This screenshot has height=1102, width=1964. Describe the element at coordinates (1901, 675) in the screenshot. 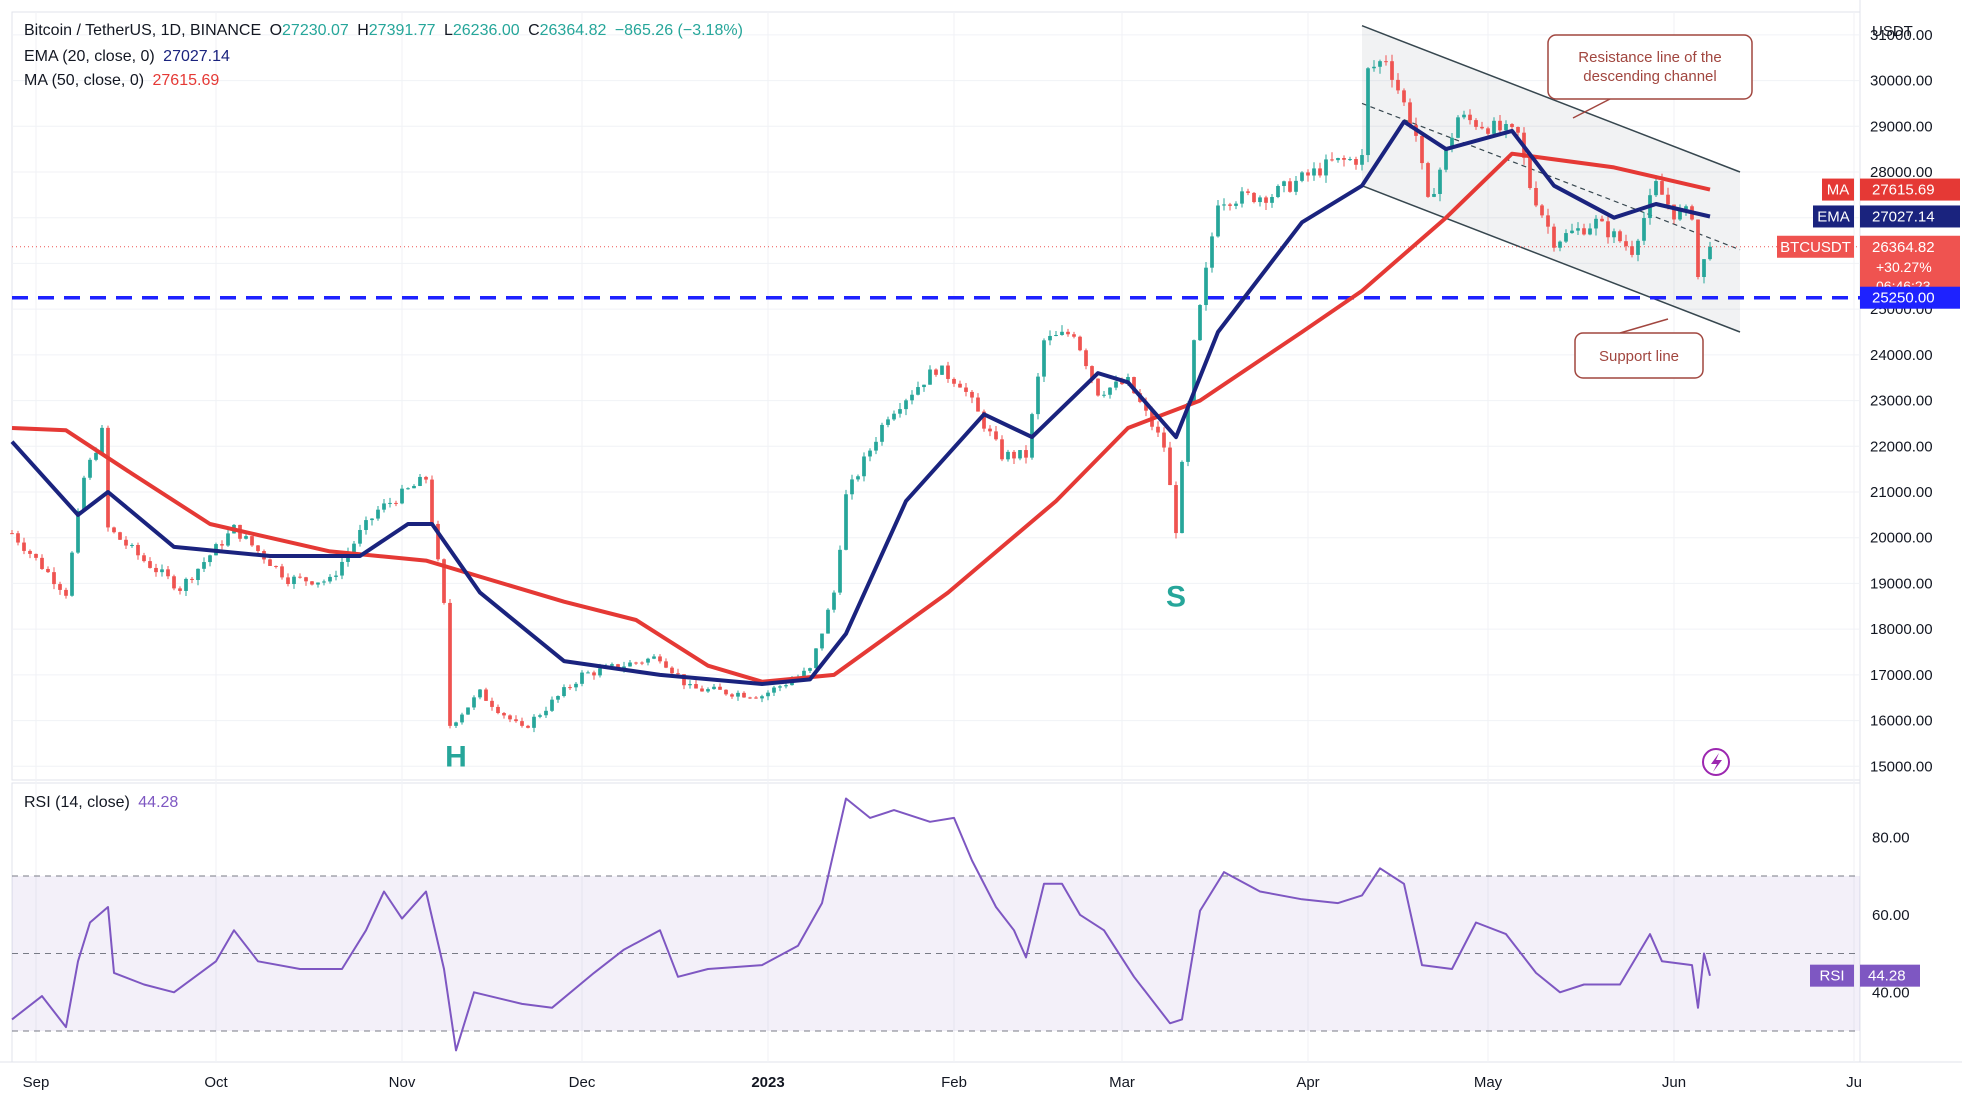

I see `price-tick-label: 17000.00` at that location.